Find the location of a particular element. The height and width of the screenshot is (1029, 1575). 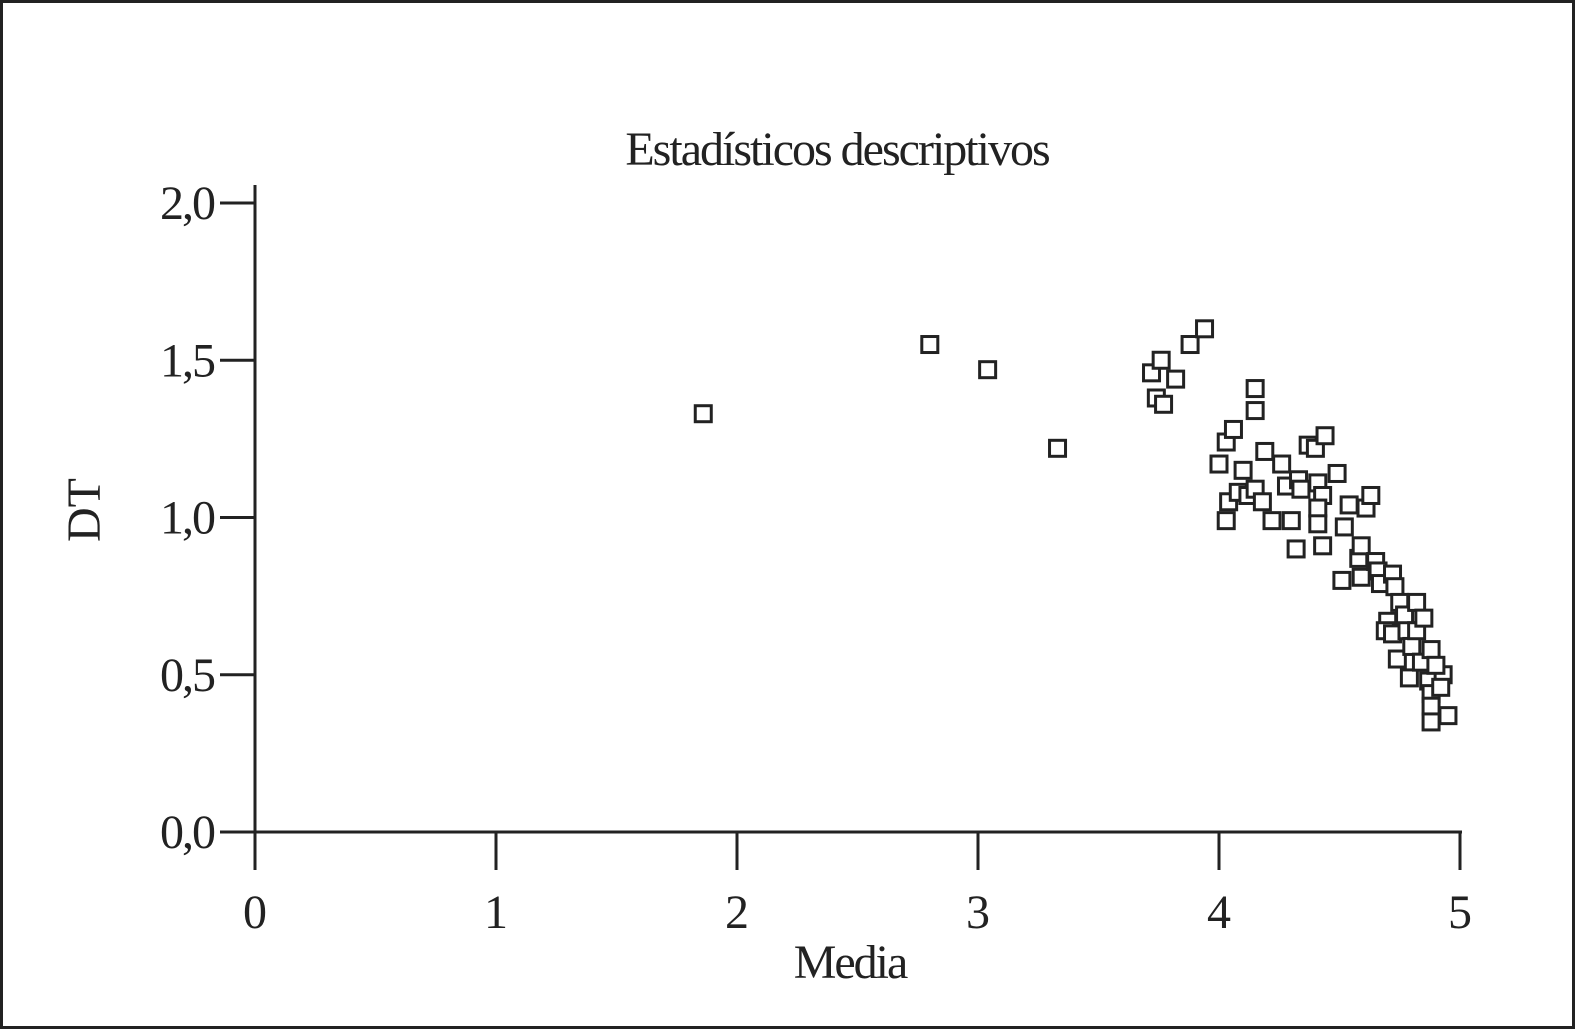

x-tick-label: 4 is located at coordinates (1219, 912).